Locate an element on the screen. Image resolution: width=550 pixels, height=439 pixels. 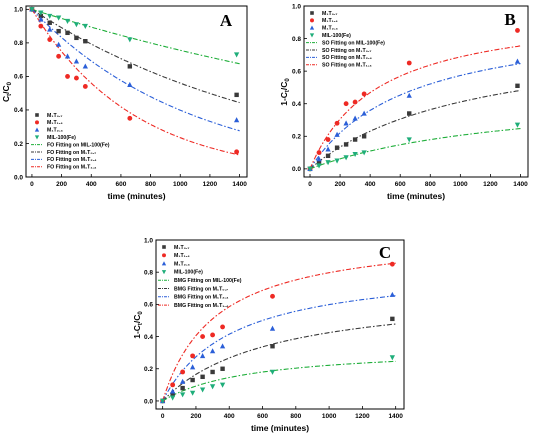
legend-entry: M₁T₂.₄ is located at coordinates (330, 29).